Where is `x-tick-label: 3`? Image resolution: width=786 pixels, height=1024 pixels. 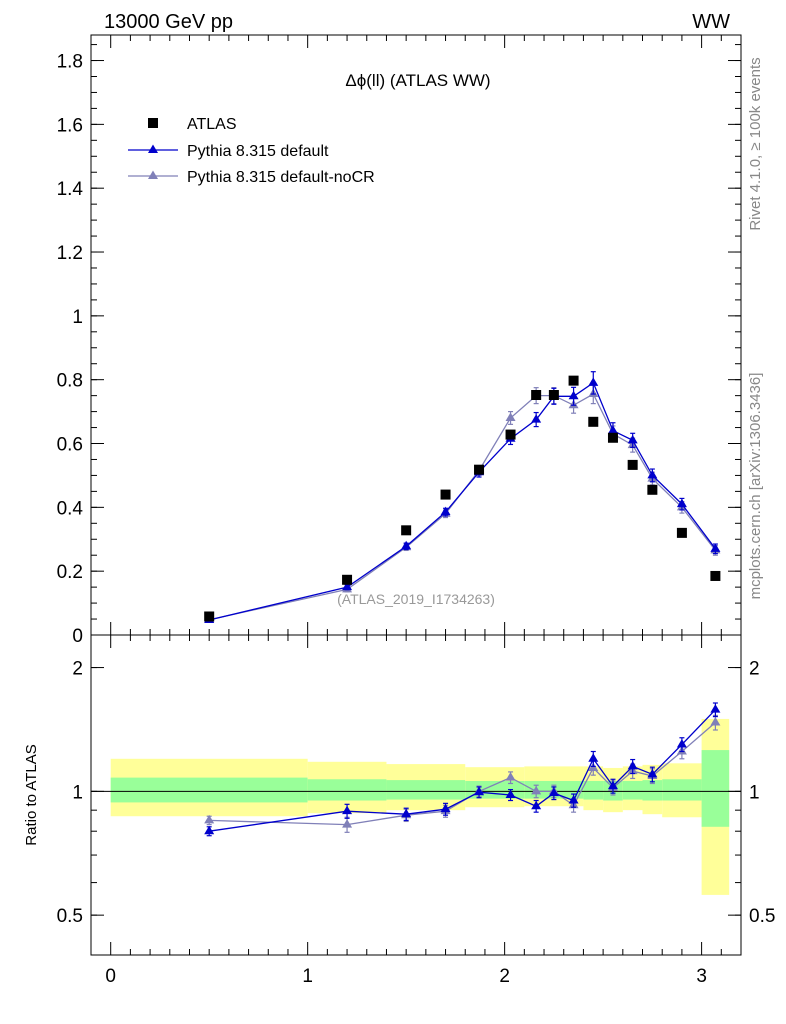
x-tick-label: 3 is located at coordinates (701, 976).